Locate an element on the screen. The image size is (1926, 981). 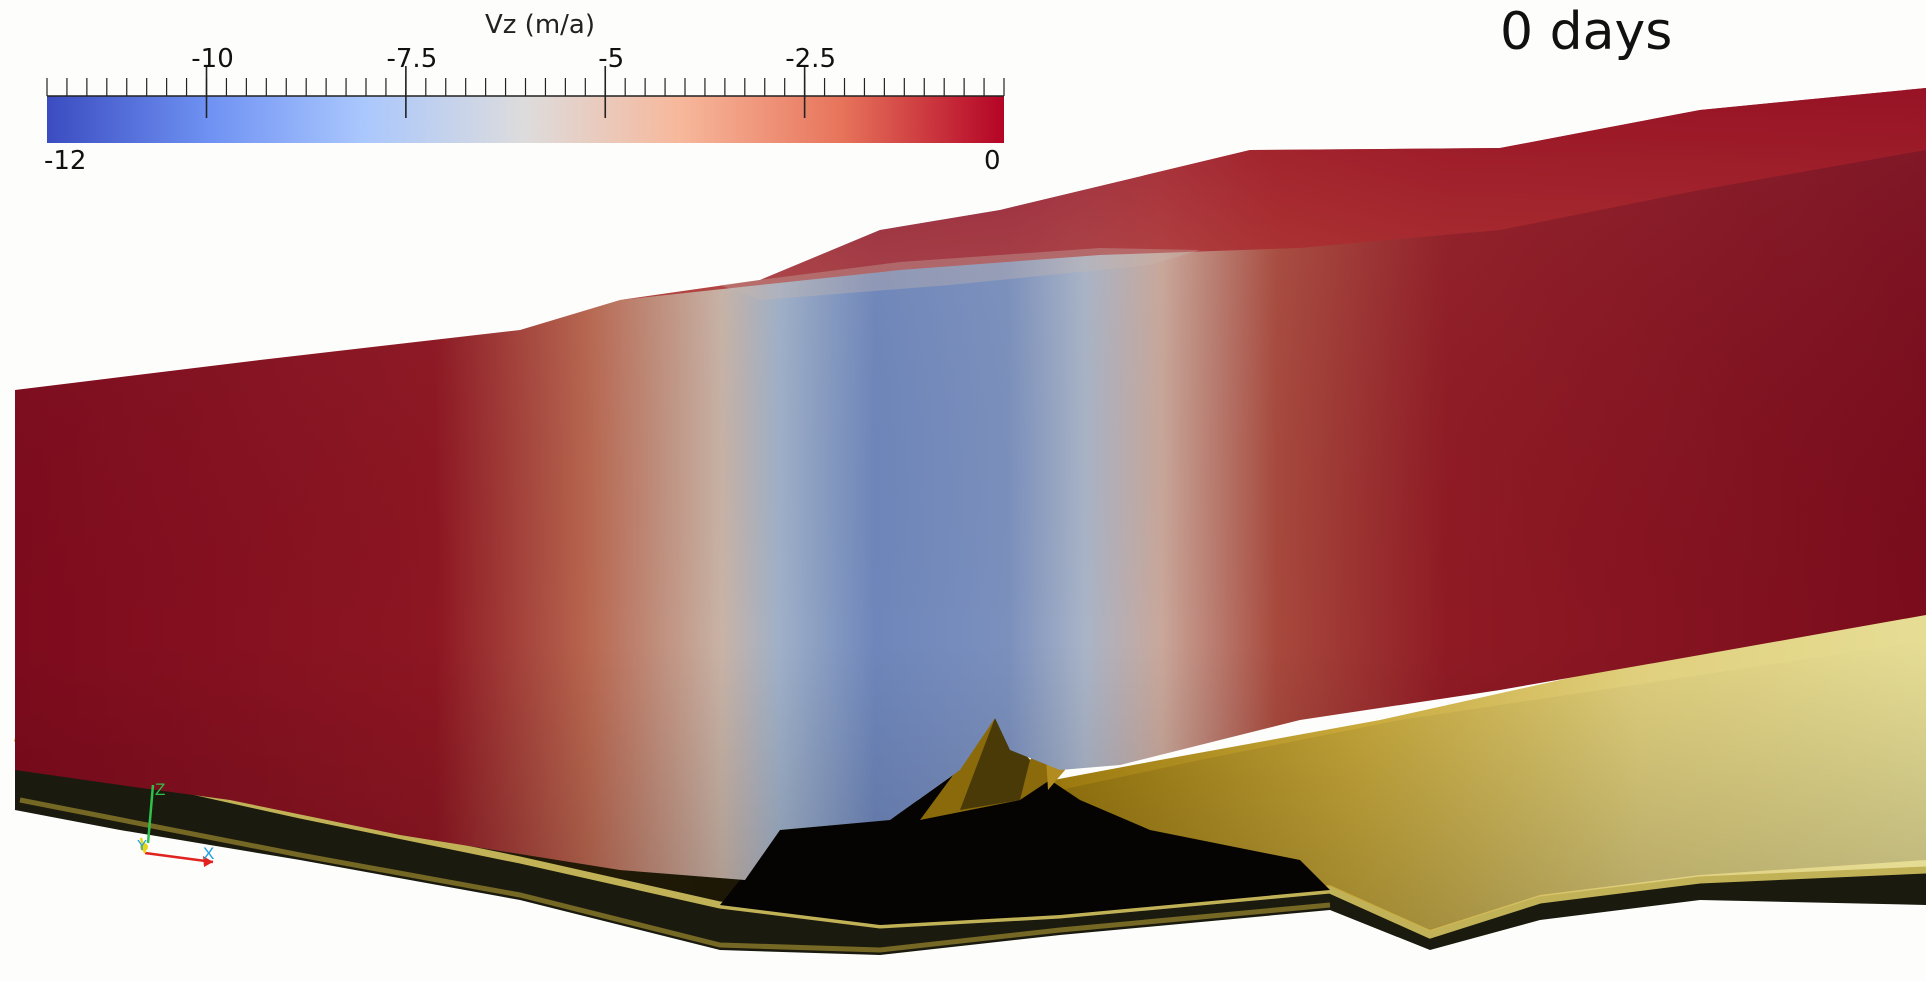
scalar-bar-tick-label: -10 is located at coordinates (212, 59).